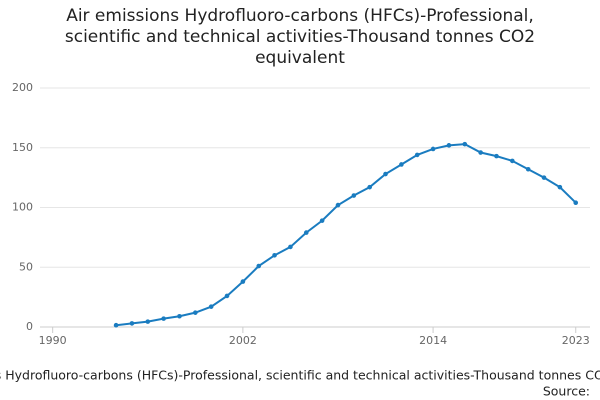  What do you see at coordinates (26, 266) in the screenshot?
I see `y-tick-label: 50` at bounding box center [26, 266].